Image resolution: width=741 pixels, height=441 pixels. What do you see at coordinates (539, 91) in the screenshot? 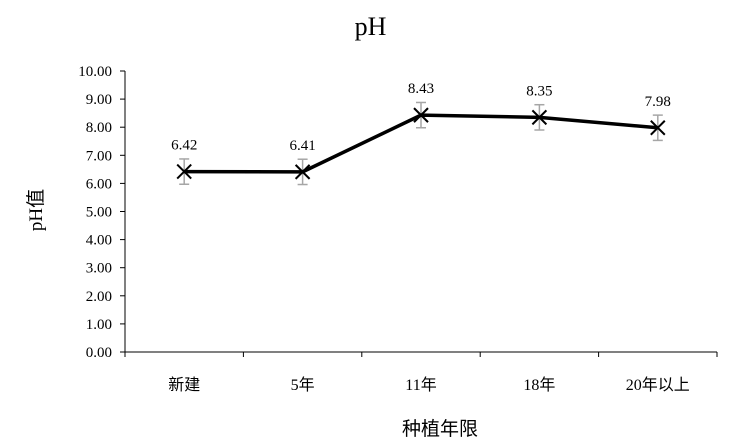
I see `data-label: 8.35` at bounding box center [539, 91].